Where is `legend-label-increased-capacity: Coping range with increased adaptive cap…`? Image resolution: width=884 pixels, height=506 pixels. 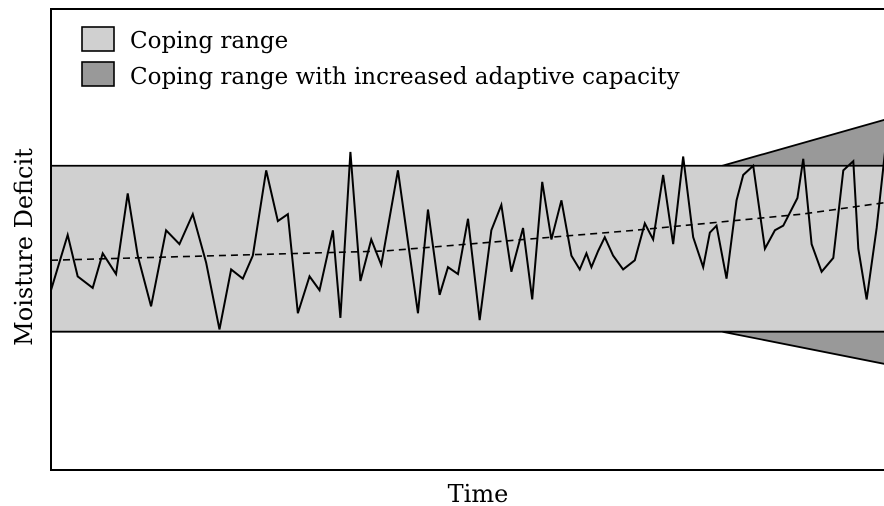 legend-label-increased-capacity: Coping range with increased adaptive cap… is located at coordinates (405, 77).